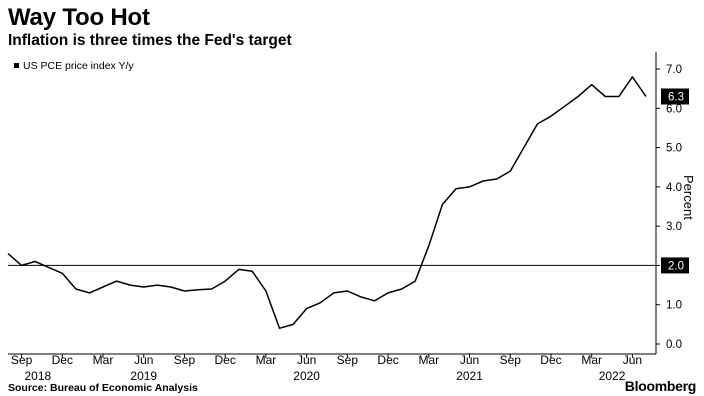  Describe the element at coordinates (674, 306) in the screenshot. I see `y-tick-label: 1.0` at that location.